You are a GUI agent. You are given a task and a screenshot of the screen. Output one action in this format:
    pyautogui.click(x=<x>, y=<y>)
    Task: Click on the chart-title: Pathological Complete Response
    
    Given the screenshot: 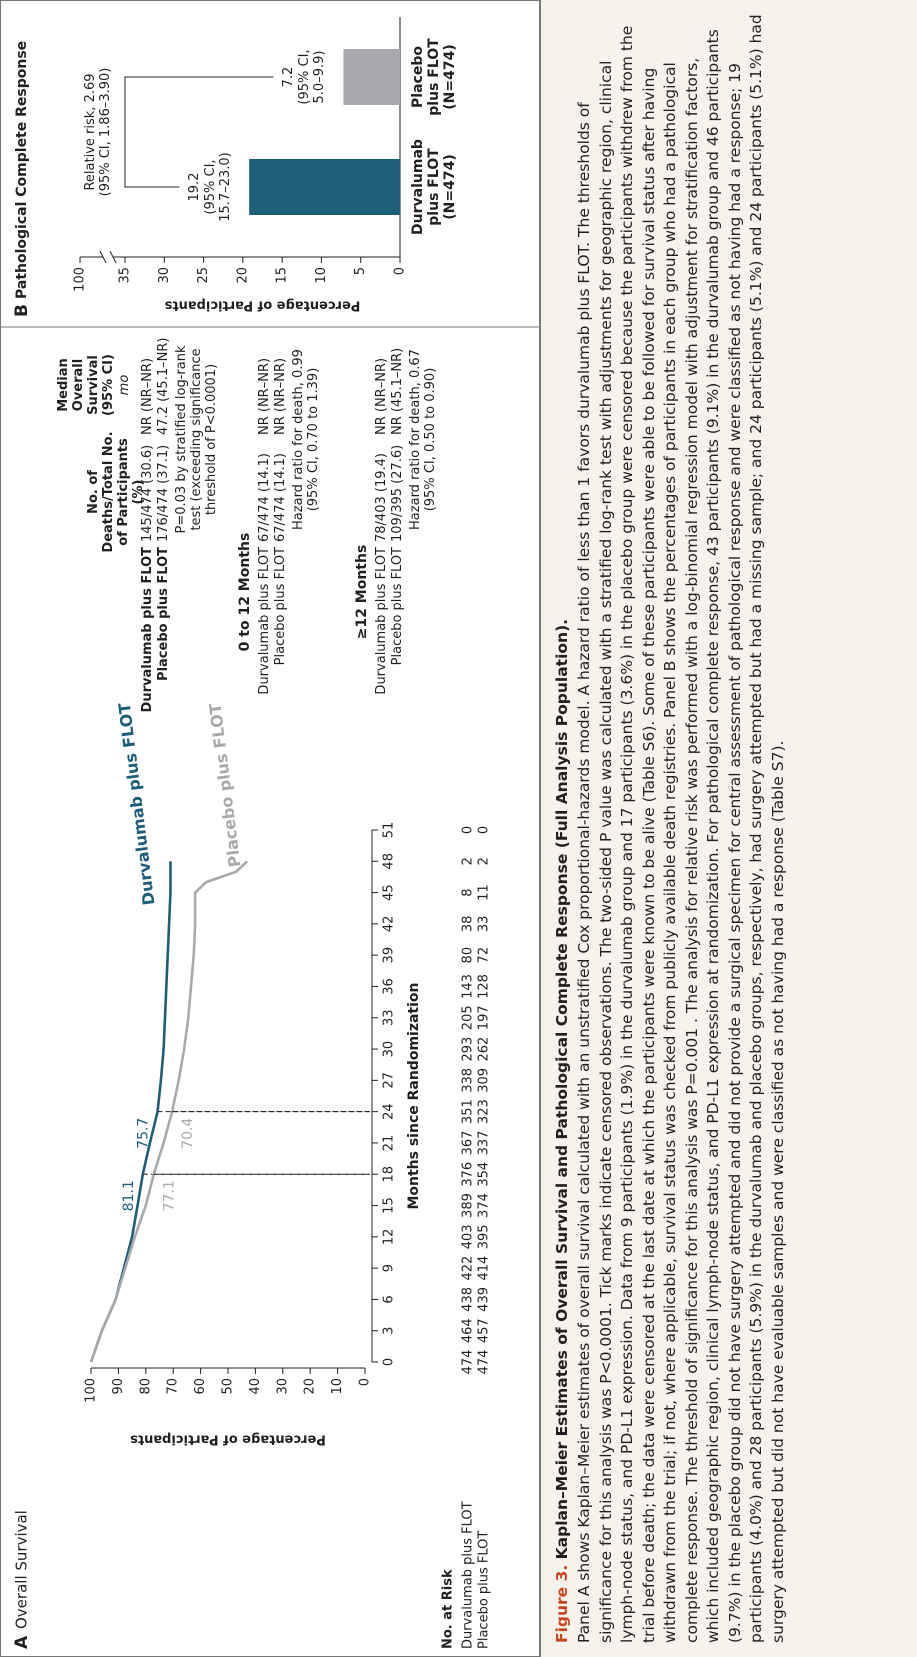 What is the action you would take?
    pyautogui.click(x=22, y=170)
    